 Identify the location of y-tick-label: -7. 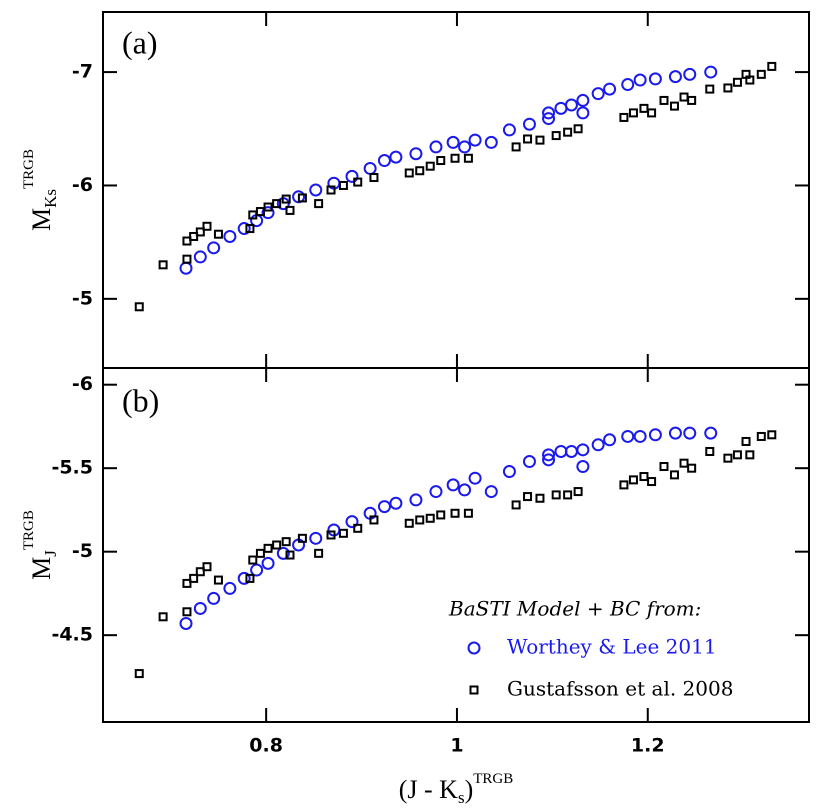
(82, 72).